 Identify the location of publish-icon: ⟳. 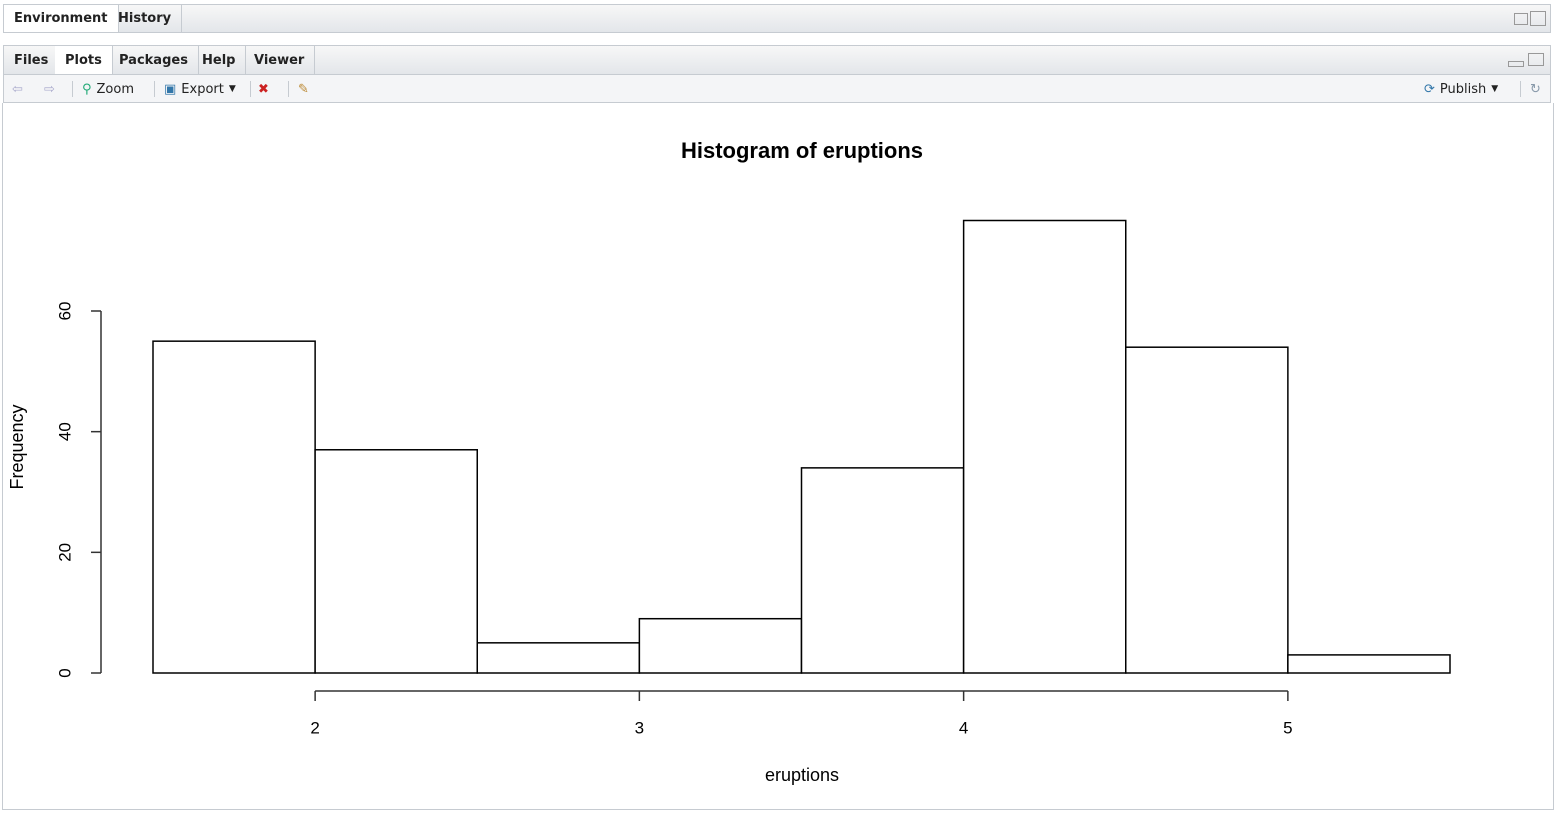
(1429, 89).